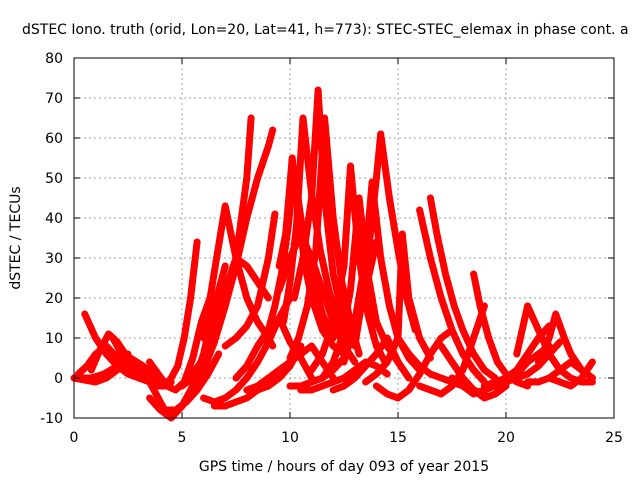 The image size is (640, 480). I want to click on x-axis-label: GPS time / hours of day 093 of year 2015, so click(344, 467).